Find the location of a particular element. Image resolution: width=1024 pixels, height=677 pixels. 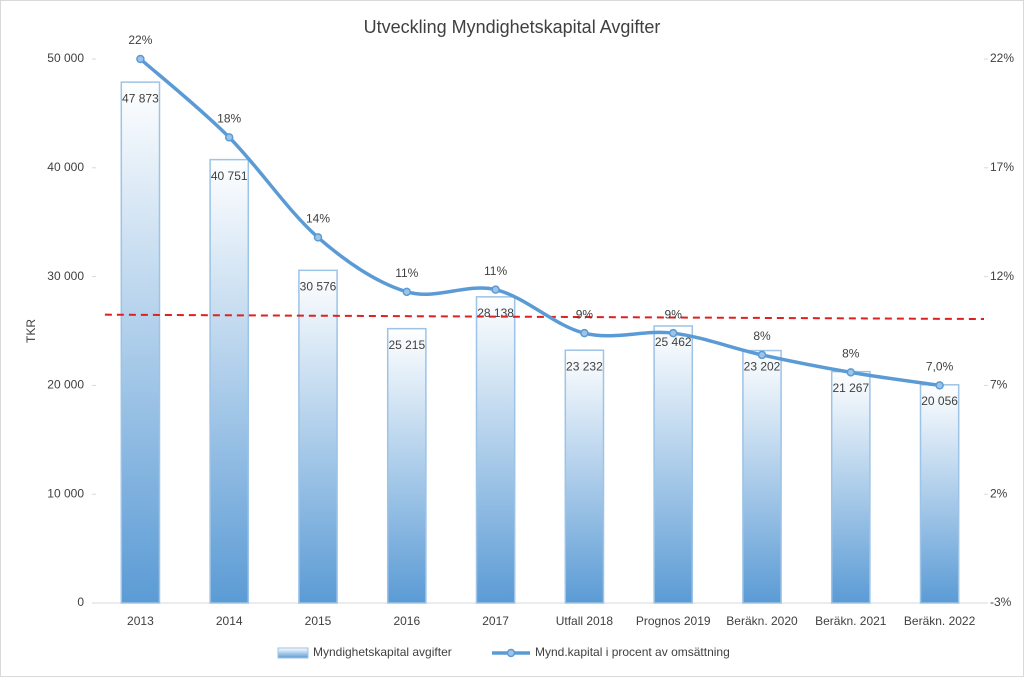

bar-value-label: 23 232 is located at coordinates (584, 366).